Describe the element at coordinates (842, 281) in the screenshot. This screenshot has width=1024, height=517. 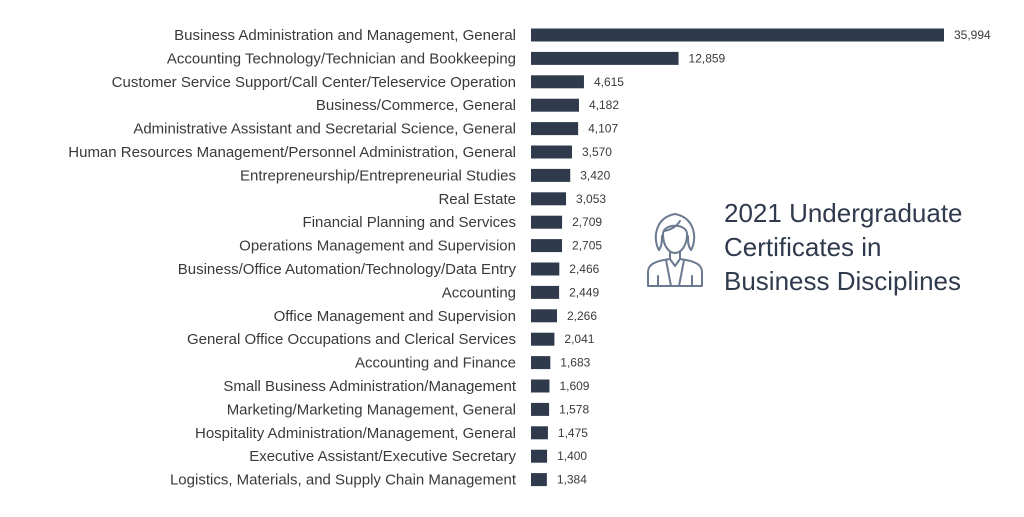
I see `chart-title-line-3: Business Disciplines` at that location.